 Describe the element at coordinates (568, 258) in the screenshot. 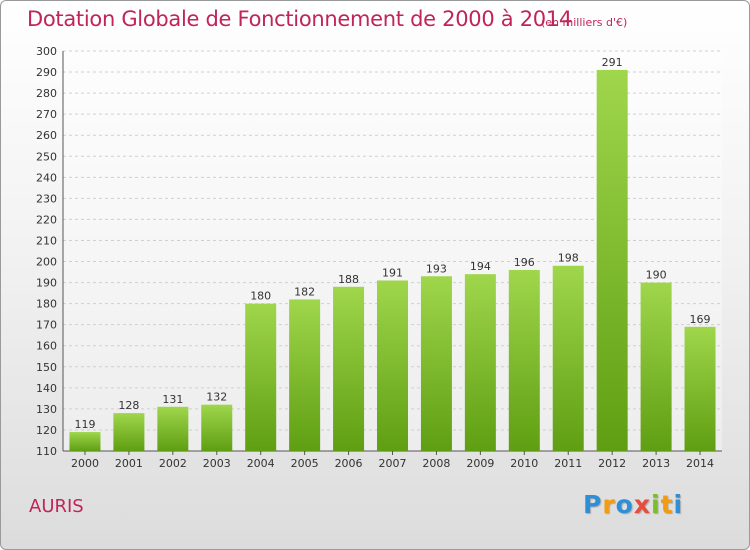

I see `bar-value-label: 198` at that location.